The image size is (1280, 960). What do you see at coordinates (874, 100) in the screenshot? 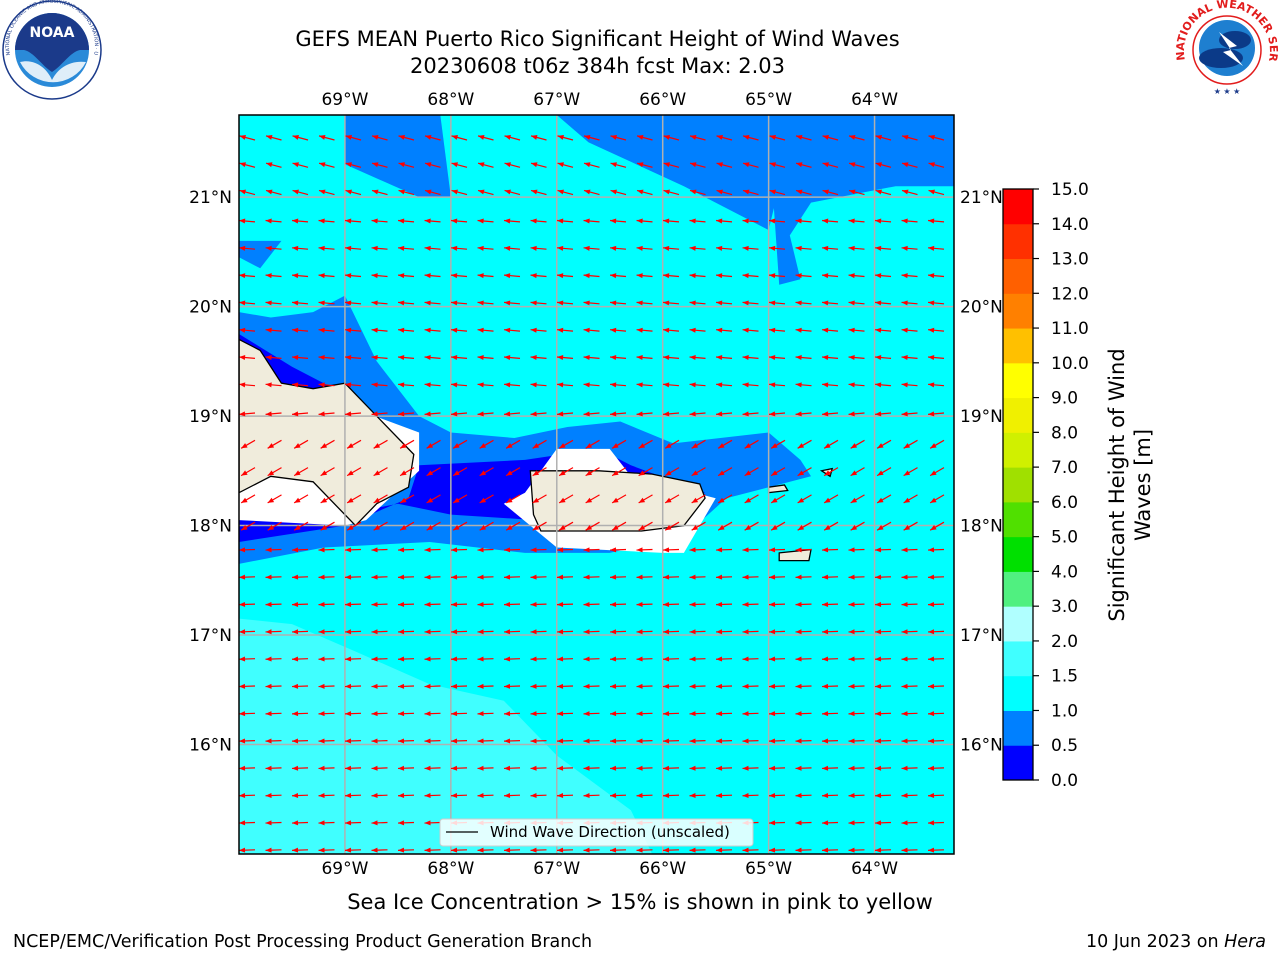
I see `lon-tick-top: 64°W` at bounding box center [874, 100].